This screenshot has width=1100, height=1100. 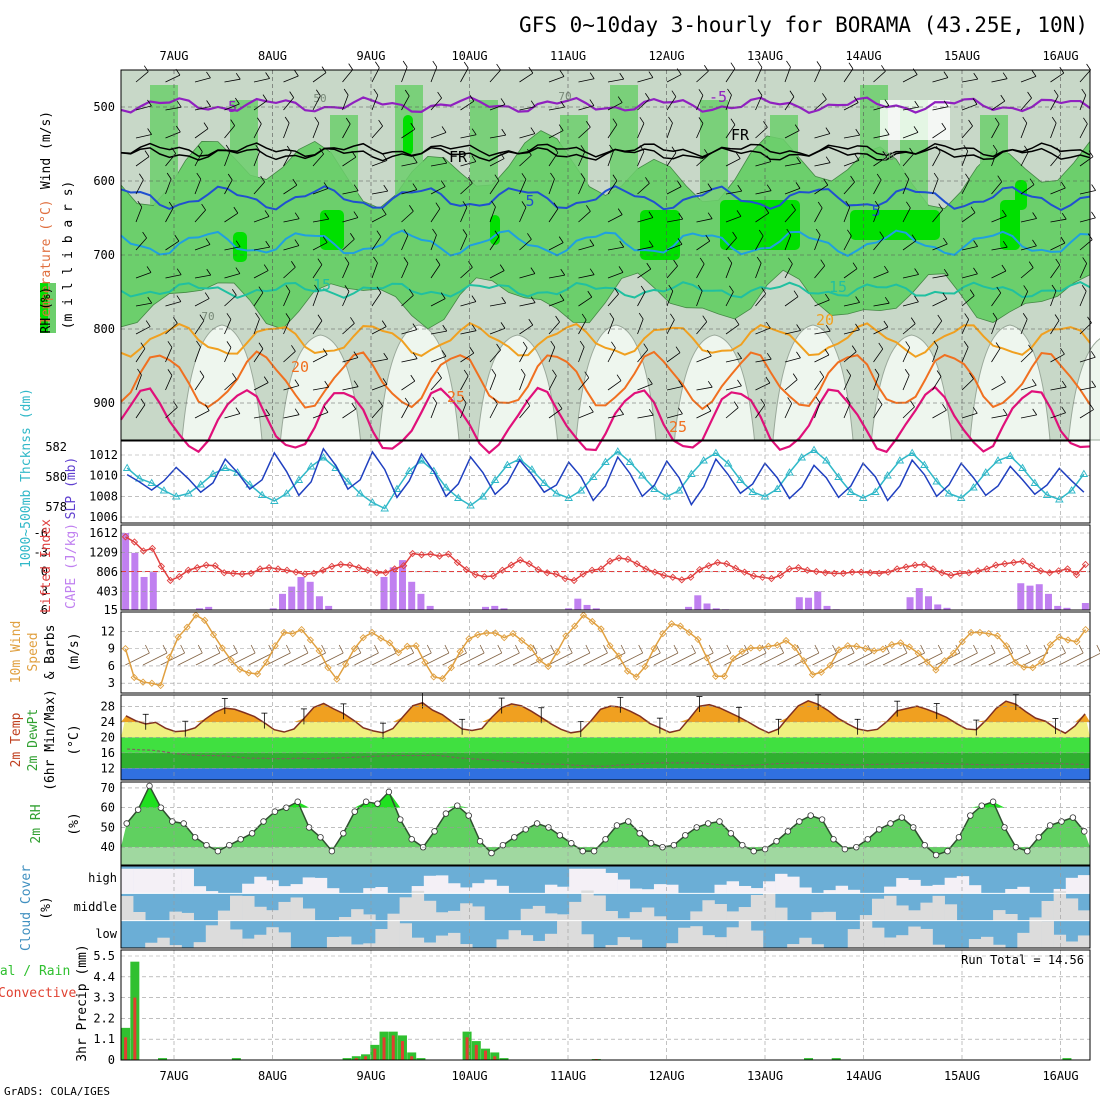 What do you see at coordinates (68, 255) in the screenshot?
I see `label-millibars: (m i l l i b a r s)` at bounding box center [68, 255].